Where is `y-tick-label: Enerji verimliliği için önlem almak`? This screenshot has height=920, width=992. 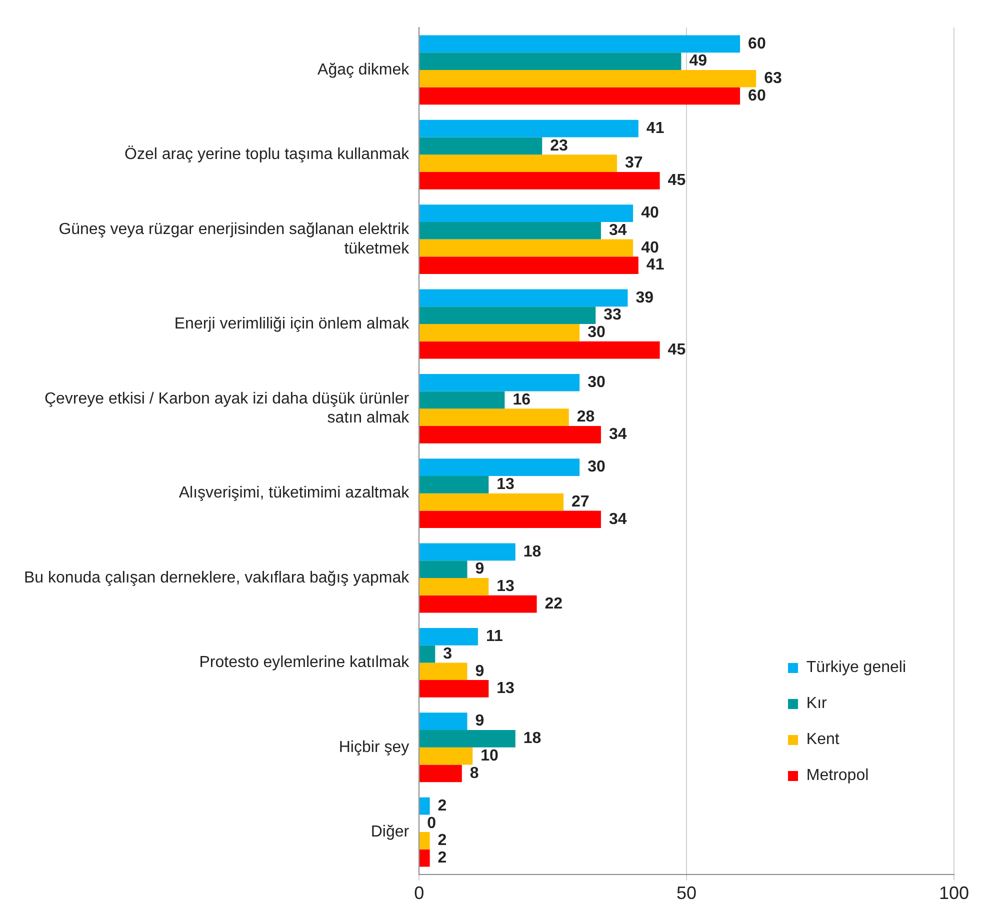 y-tick-label: Enerji verimliliği için önlem almak is located at coordinates (292, 323).